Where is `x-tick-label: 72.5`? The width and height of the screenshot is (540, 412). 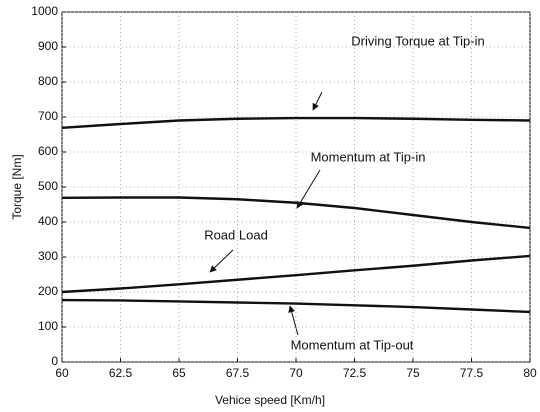 x-tick-label: 72.5 is located at coordinates (355, 373).